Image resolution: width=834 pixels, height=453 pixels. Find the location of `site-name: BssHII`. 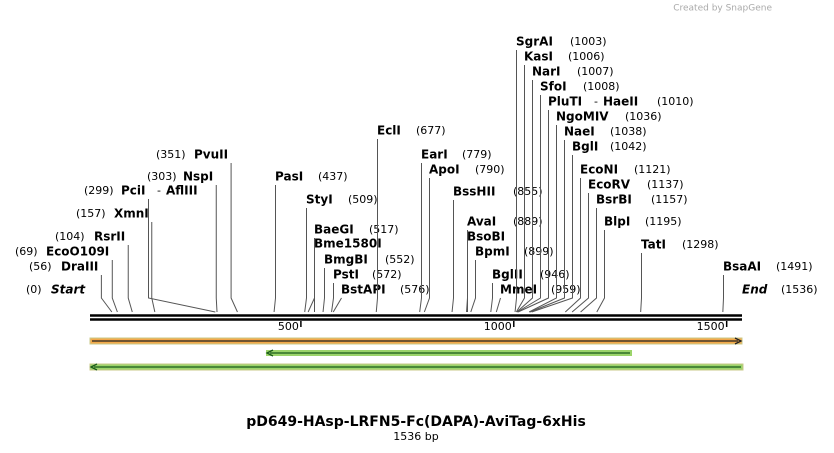

site-name: BssHII is located at coordinates (474, 192).